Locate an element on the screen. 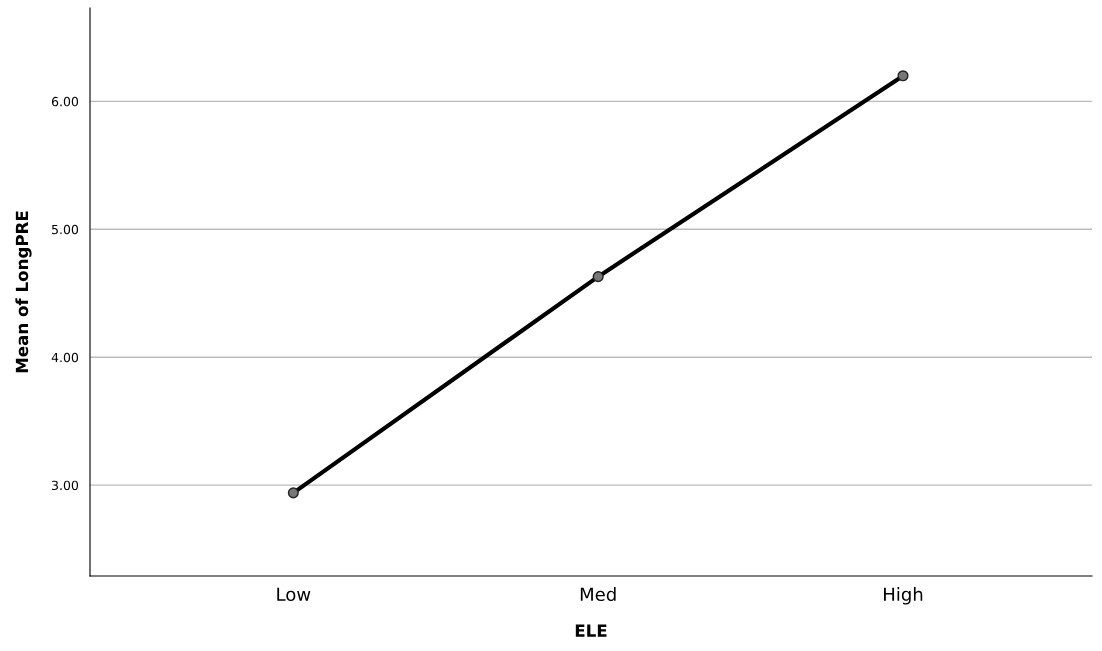 This screenshot has width=1102, height=651. x-axis-title: ELE is located at coordinates (591, 630).